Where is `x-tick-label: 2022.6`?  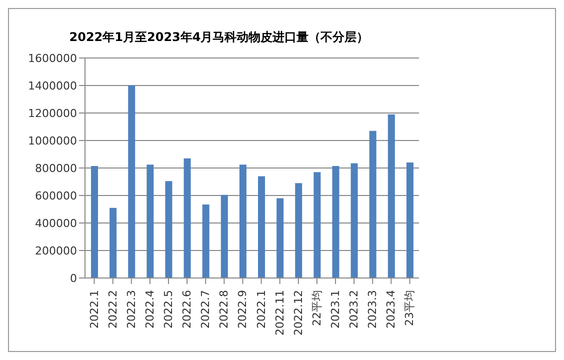 x-tick-label: 2022.6 is located at coordinates (187, 309).